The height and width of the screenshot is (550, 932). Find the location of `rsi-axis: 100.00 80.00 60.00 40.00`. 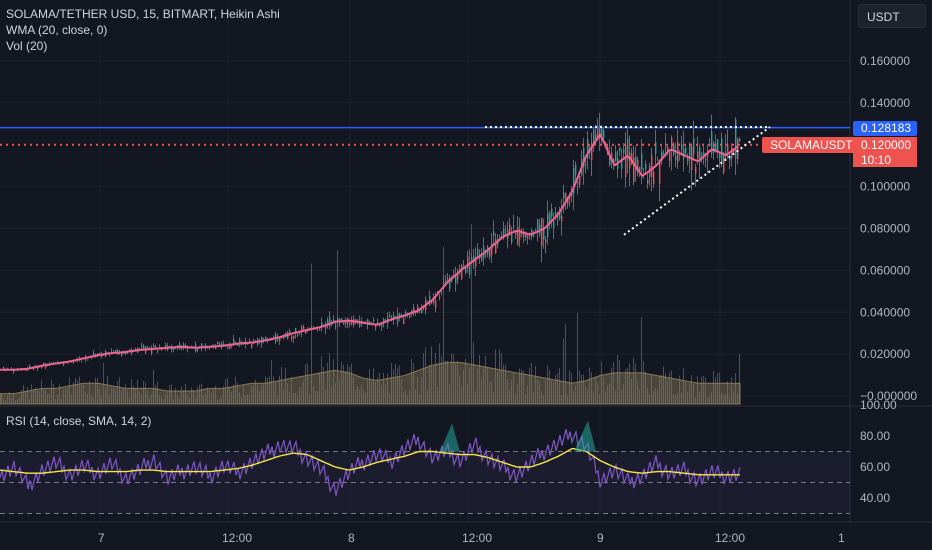

rsi-axis: 100.00 80.00 60.00 40.00 is located at coordinates (878, 451).